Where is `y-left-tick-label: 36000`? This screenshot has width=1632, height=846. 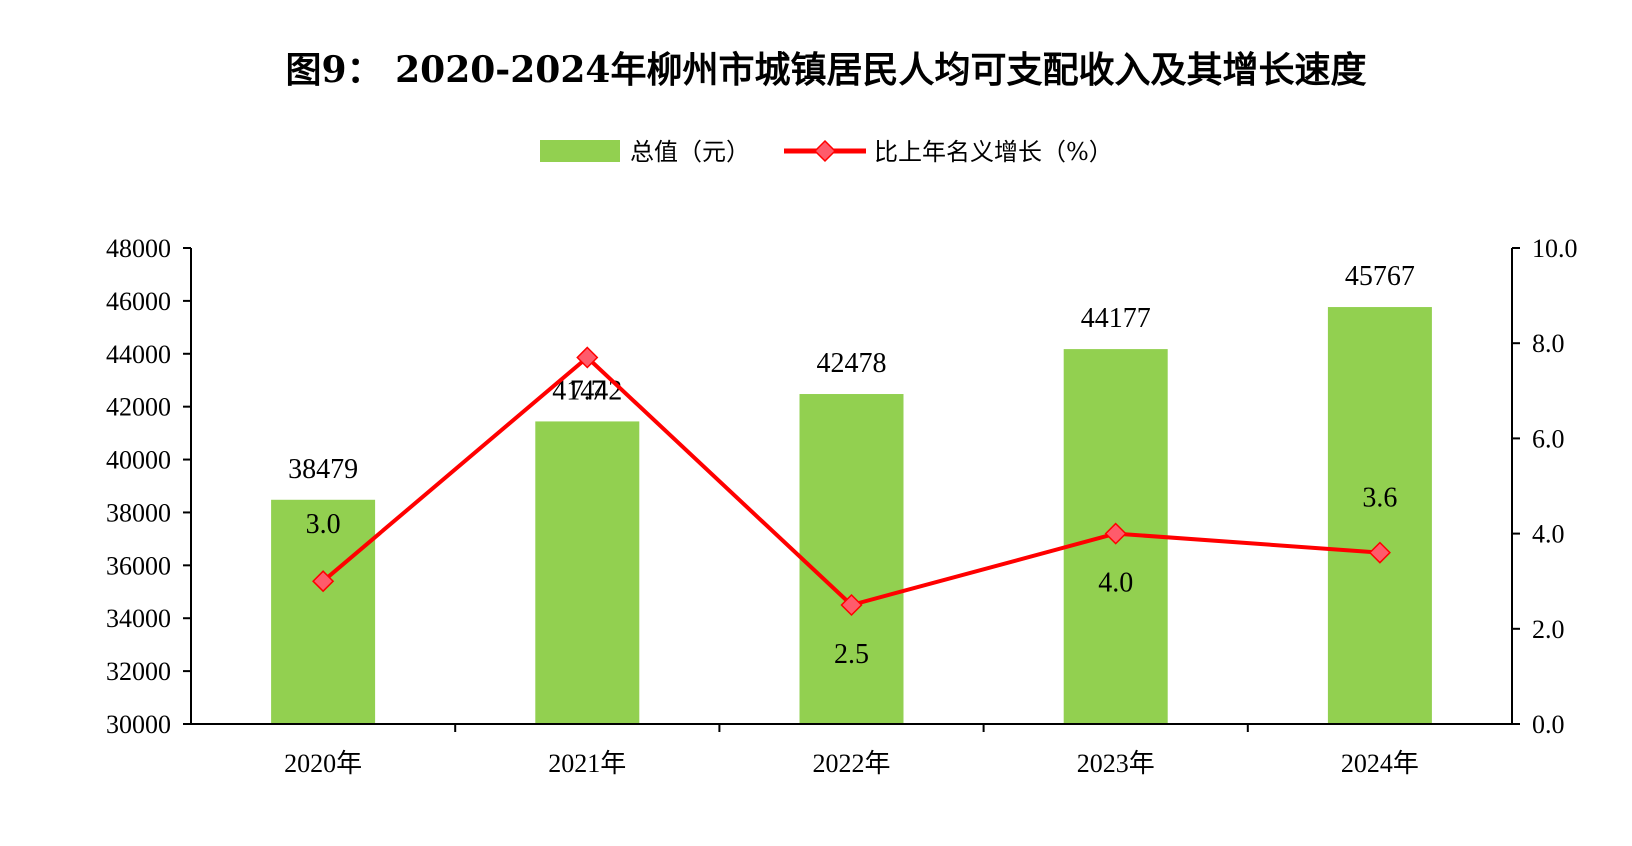 y-left-tick-label: 36000 is located at coordinates (138, 565).